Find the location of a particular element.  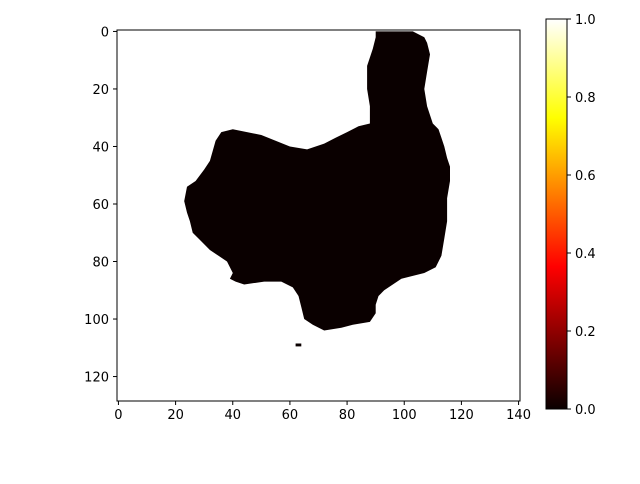

colorbar-tick-label: 1.0 is located at coordinates (585, 20).